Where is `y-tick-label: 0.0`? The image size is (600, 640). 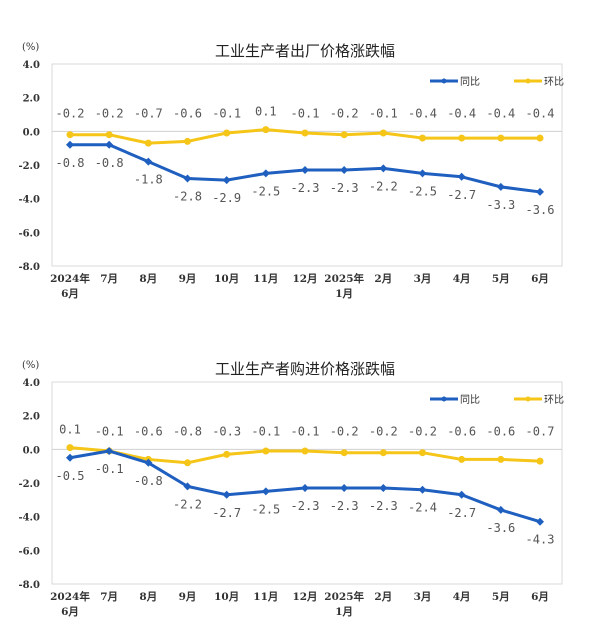 y-tick-label: 0.0 is located at coordinates (31, 450).